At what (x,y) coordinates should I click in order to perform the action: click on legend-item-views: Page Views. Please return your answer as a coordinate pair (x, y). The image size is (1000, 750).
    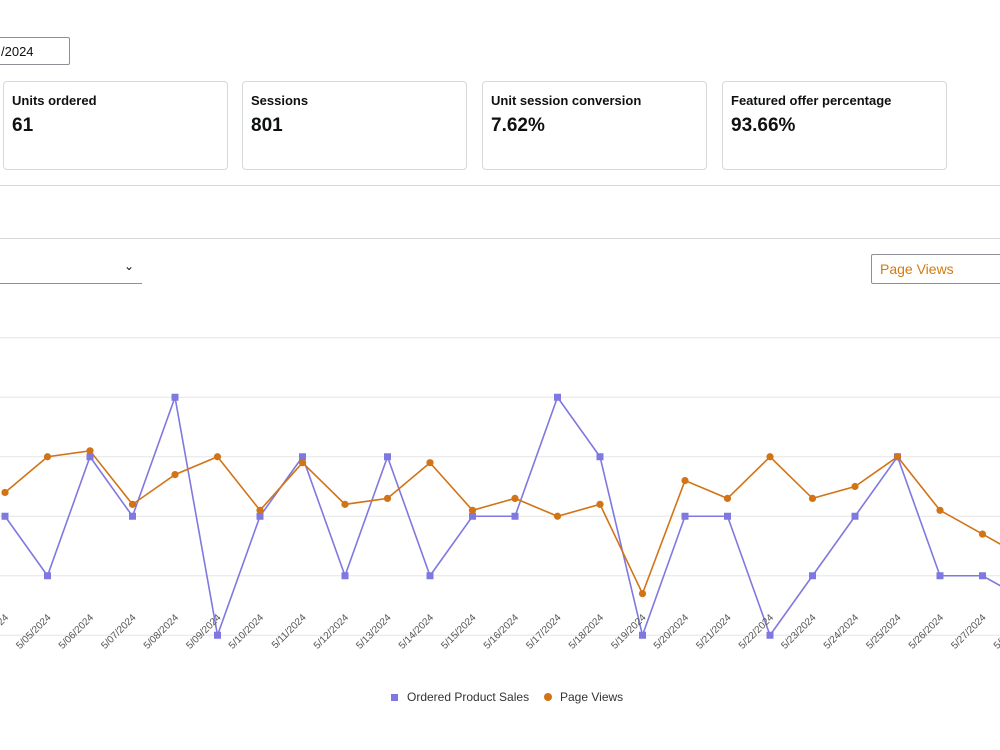
    Looking at the image, I should click on (583, 697).